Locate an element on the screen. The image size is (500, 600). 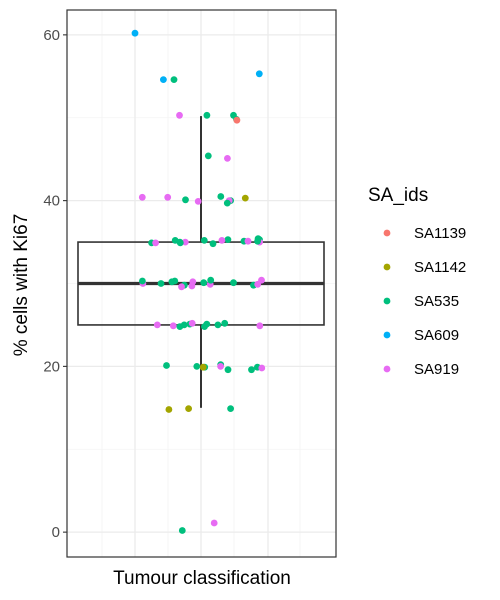
legend: SA_ids SA1139 SA1142 SA535 SA609 SA919 is located at coordinates (417, 281).